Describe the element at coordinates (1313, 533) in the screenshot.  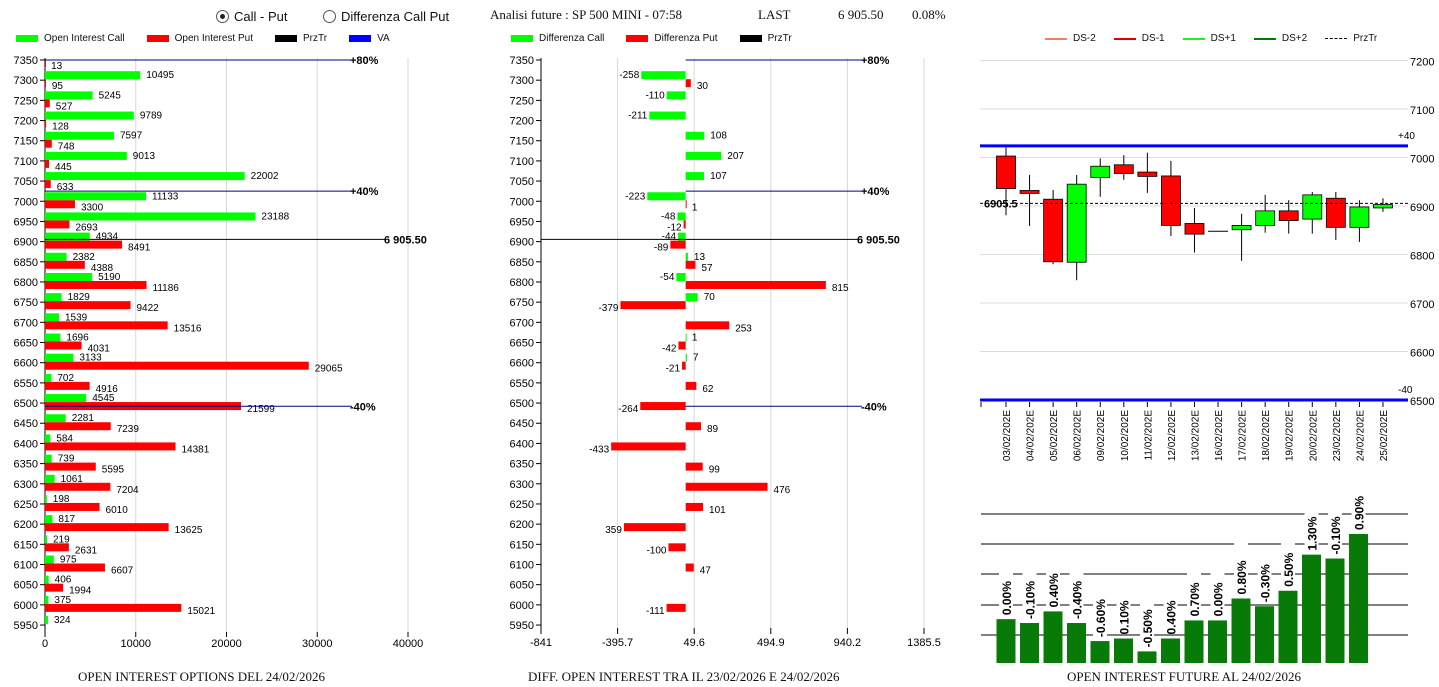
I see `change-label: 1.30%` at that location.